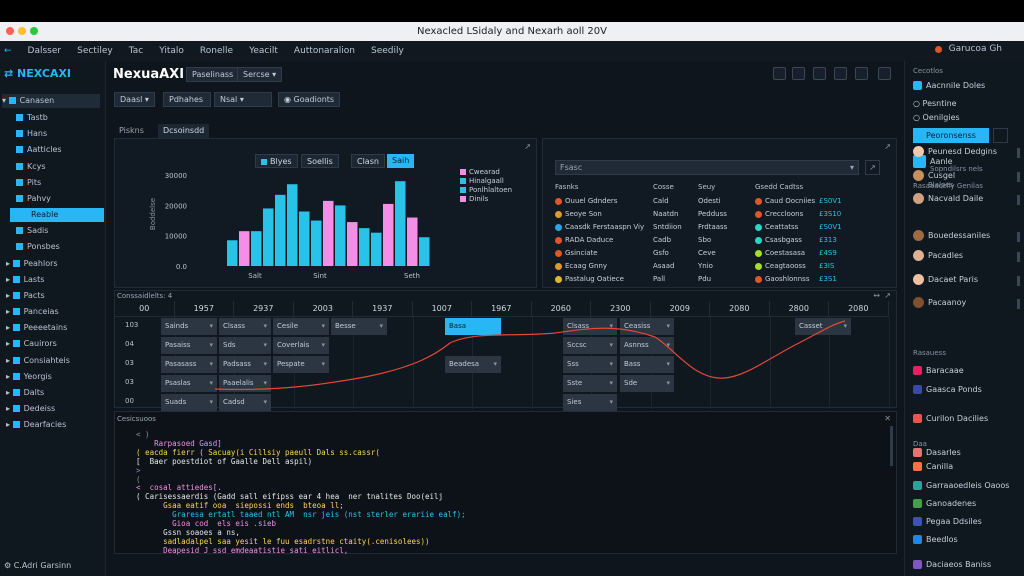 This screenshot has width=1024, height=576. I want to click on menu-item: Auttonaralion, so click(324, 51).